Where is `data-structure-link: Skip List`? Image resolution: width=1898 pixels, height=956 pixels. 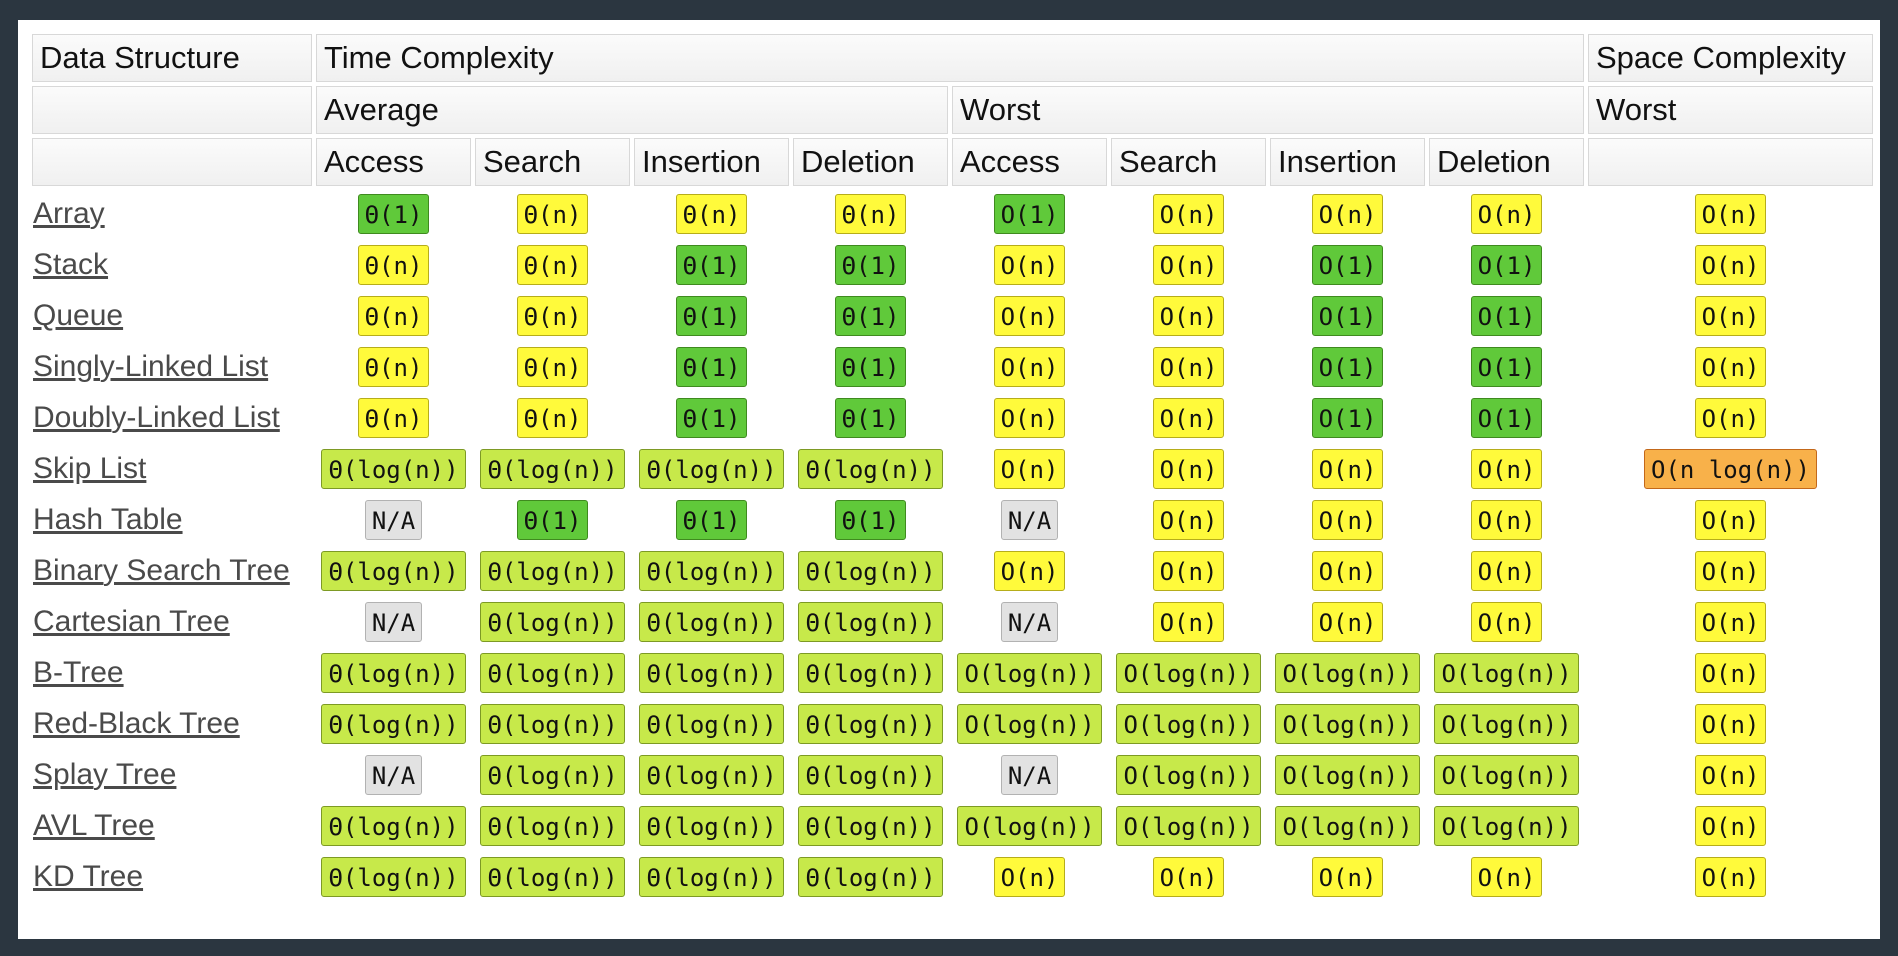 data-structure-link: Skip List is located at coordinates (90, 468).